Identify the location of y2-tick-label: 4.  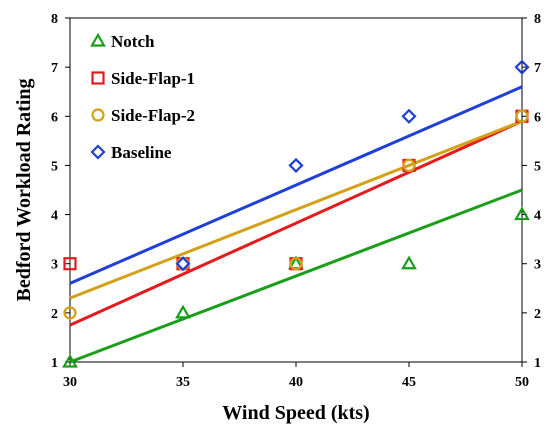
(537, 216).